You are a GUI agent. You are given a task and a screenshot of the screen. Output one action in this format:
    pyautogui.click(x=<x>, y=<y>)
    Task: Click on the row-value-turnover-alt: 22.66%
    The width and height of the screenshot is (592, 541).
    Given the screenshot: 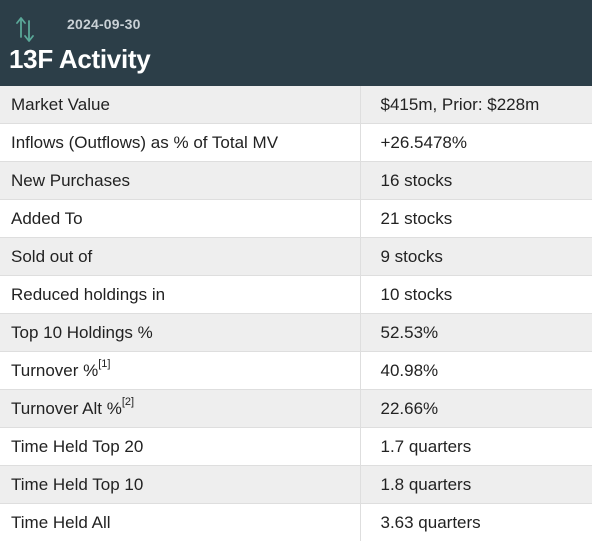 What is the action you would take?
    pyautogui.click(x=475, y=408)
    